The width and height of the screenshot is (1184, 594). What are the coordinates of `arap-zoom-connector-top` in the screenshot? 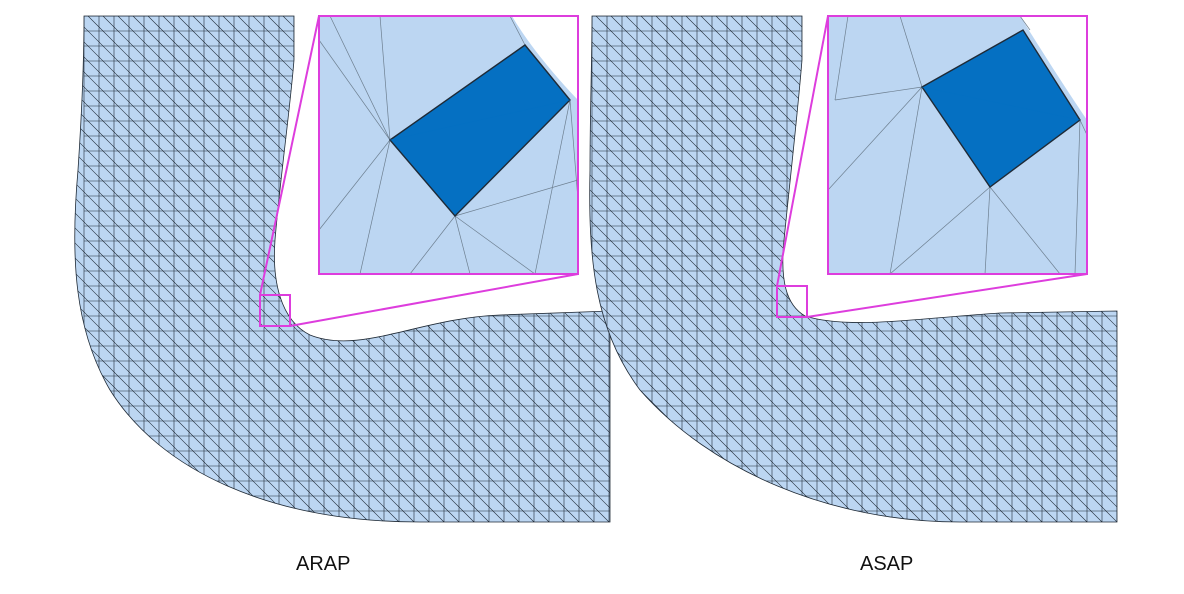 It's located at (289, 155).